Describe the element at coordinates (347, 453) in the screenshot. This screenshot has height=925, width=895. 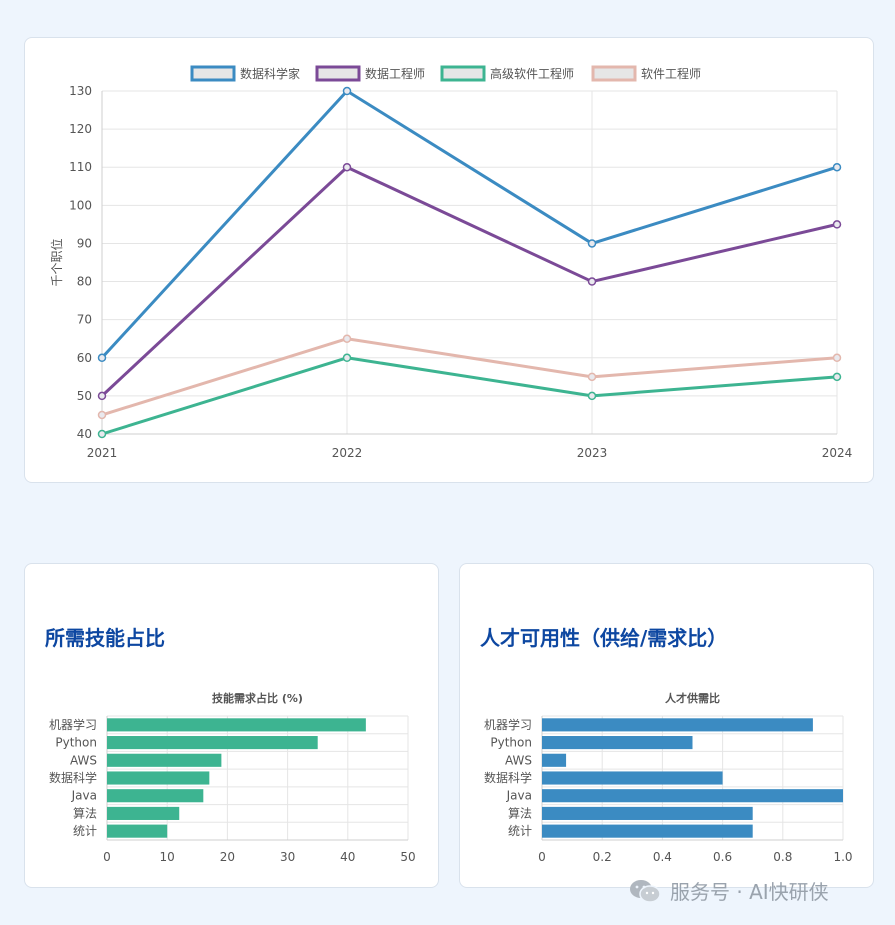
I see `x-tick-label: 2022` at that location.